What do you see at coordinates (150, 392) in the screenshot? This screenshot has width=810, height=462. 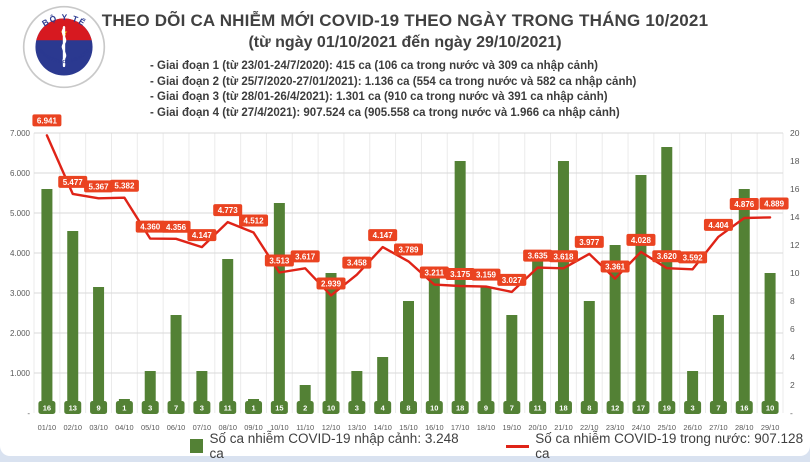 I see `bar-05/10` at bounding box center [150, 392].